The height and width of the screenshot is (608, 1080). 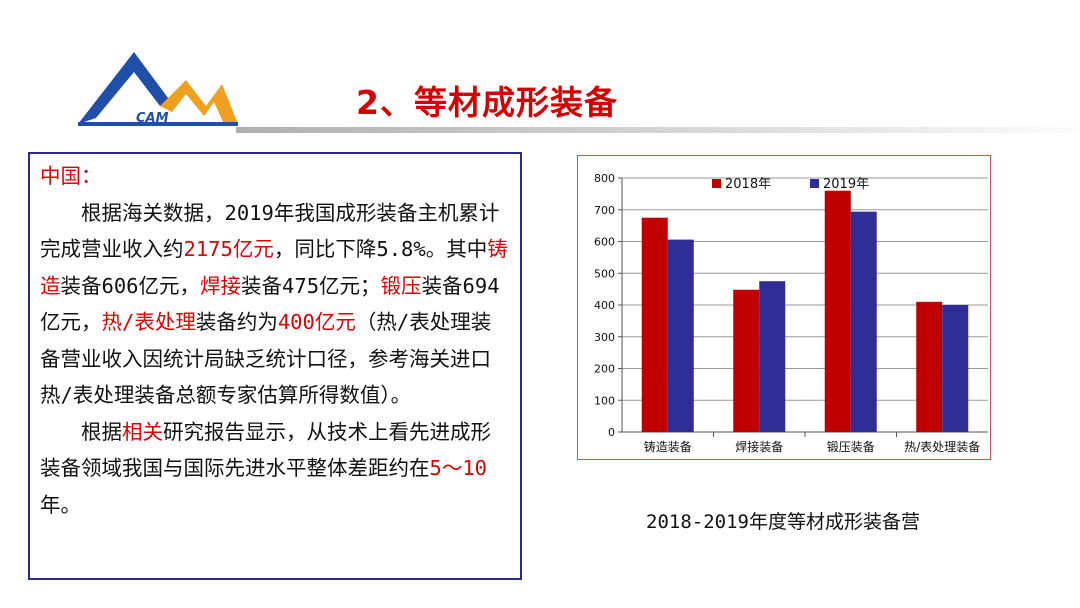 What do you see at coordinates (228, 249) in the screenshot?
I see `highlight-text: 2175亿元` at bounding box center [228, 249].